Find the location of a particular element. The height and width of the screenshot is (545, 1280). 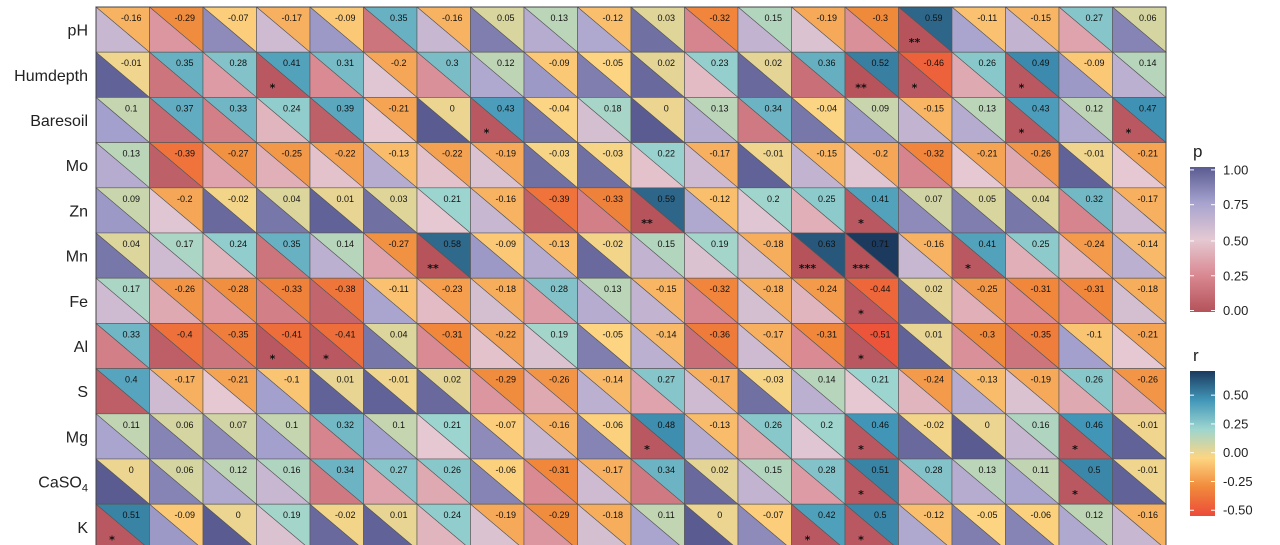

r-value-label: -0.22 is located at coordinates (345, 154).